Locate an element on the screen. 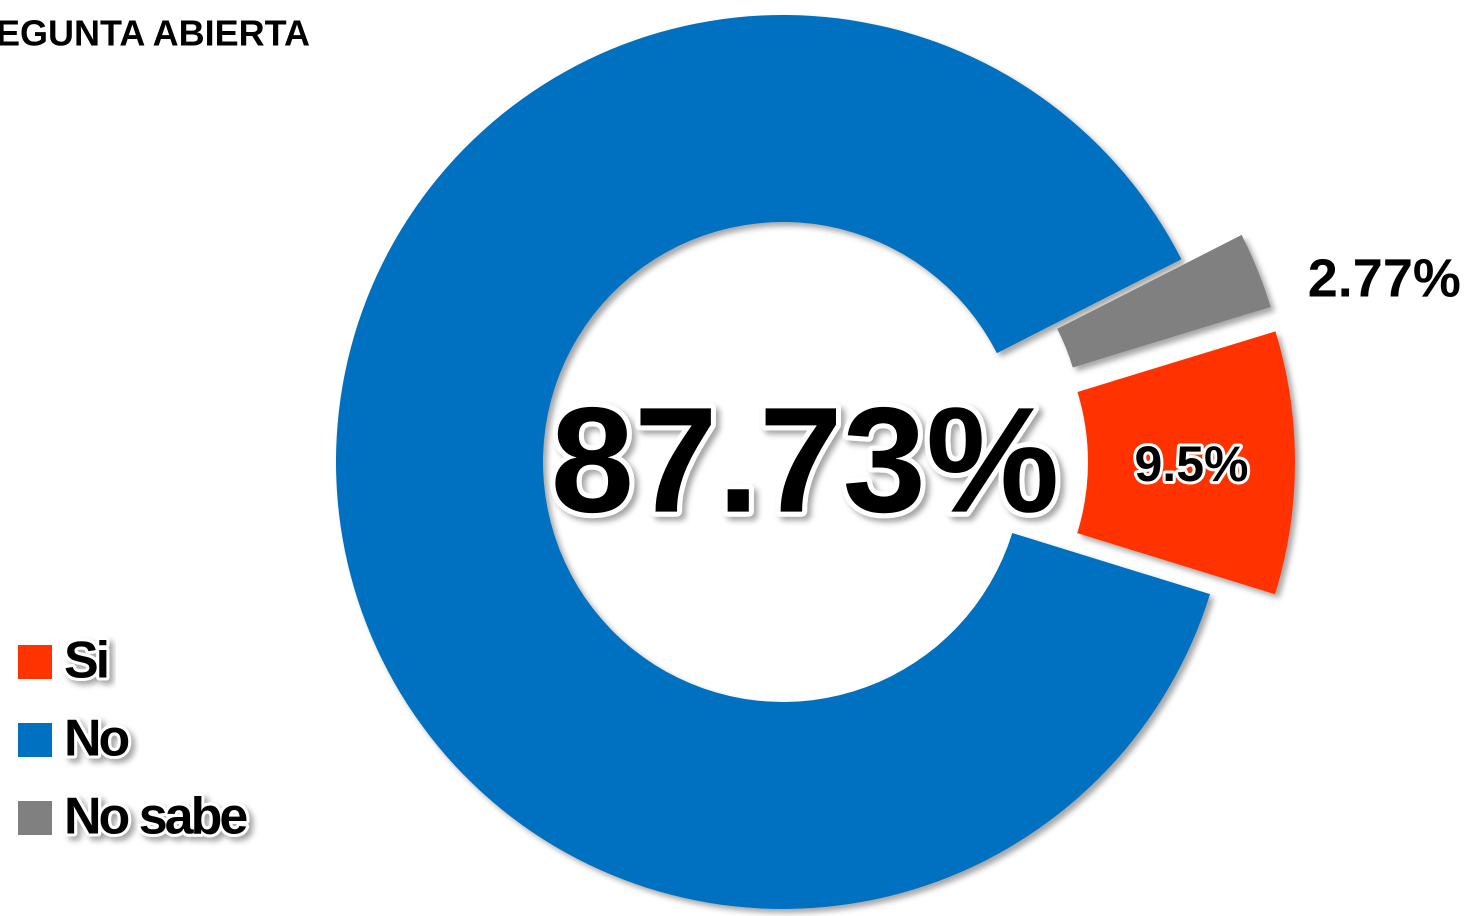 This screenshot has width=1476, height=916. legend-label: Si is located at coordinates (85, 661).